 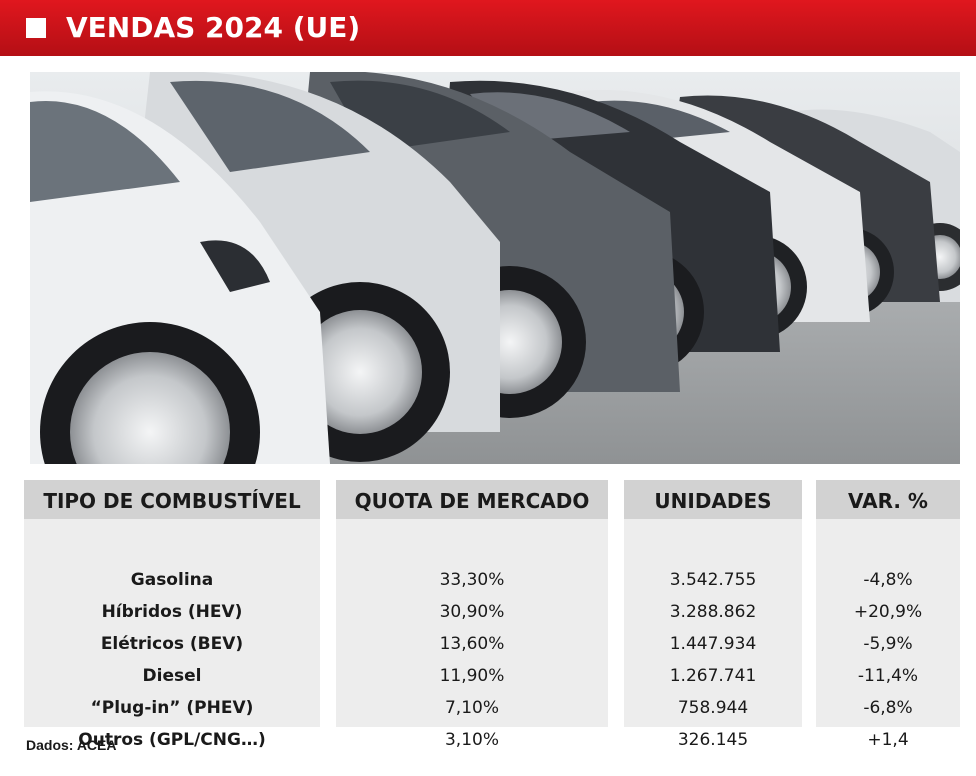 I want to click on table-cell: 13,60%, so click(x=472, y=644).